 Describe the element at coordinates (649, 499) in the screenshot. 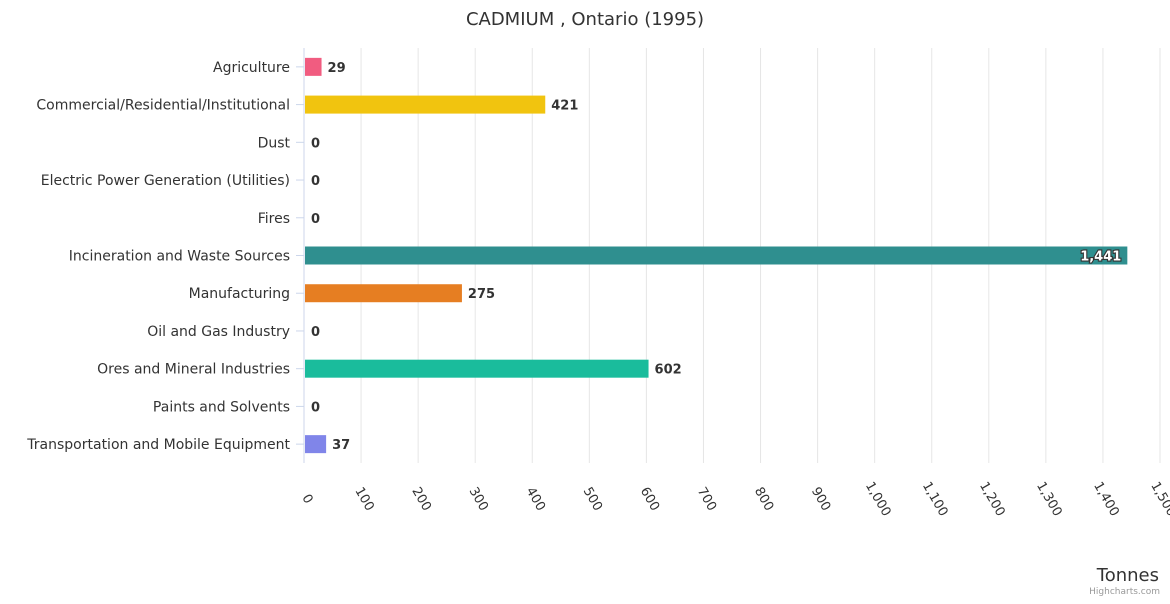

I see `x-tick-label: 600` at that location.